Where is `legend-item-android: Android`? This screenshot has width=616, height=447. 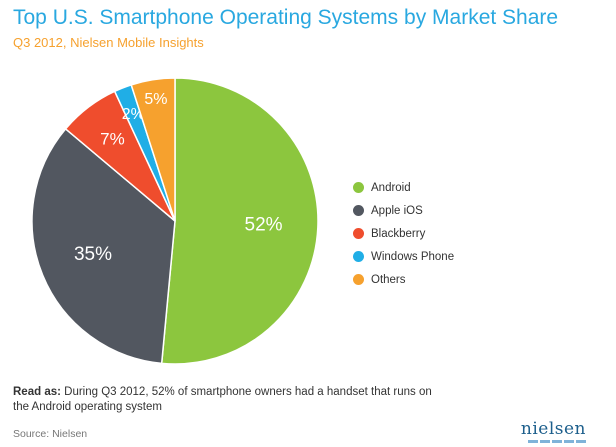
legend-item-android: Android is located at coordinates (403, 187).